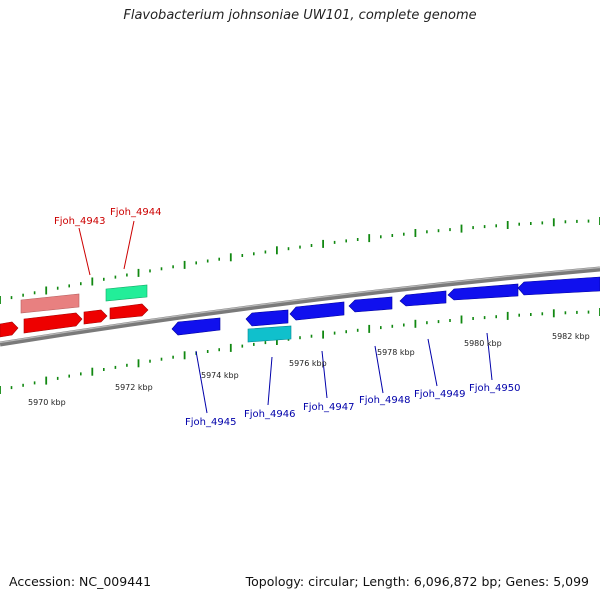 Image resolution: width=600 pixels, height=600 pixels. Describe the element at coordinates (439, 394) in the screenshot. I see `reverse-gene-label: Fjoh_4949` at that location.